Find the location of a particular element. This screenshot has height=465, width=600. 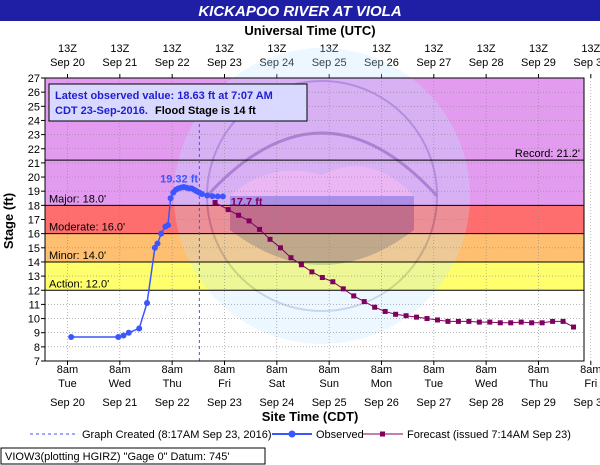

band-minor is located at coordinates (314, 247).